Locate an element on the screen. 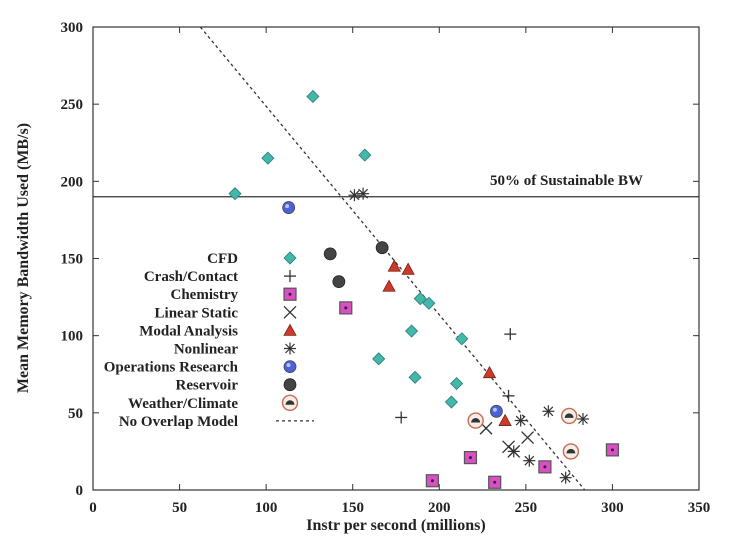 This screenshot has width=737, height=557. legend-label-nonlinear: Nonlinear is located at coordinates (206, 350).